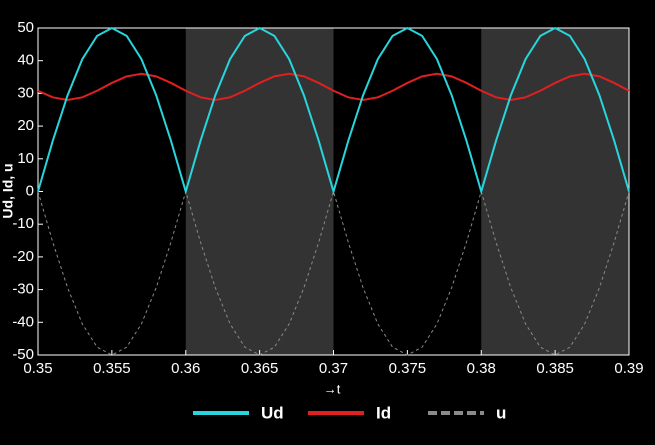 The height and width of the screenshot is (445, 655). I want to click on x-tick-label: 0.37, so click(333, 368).